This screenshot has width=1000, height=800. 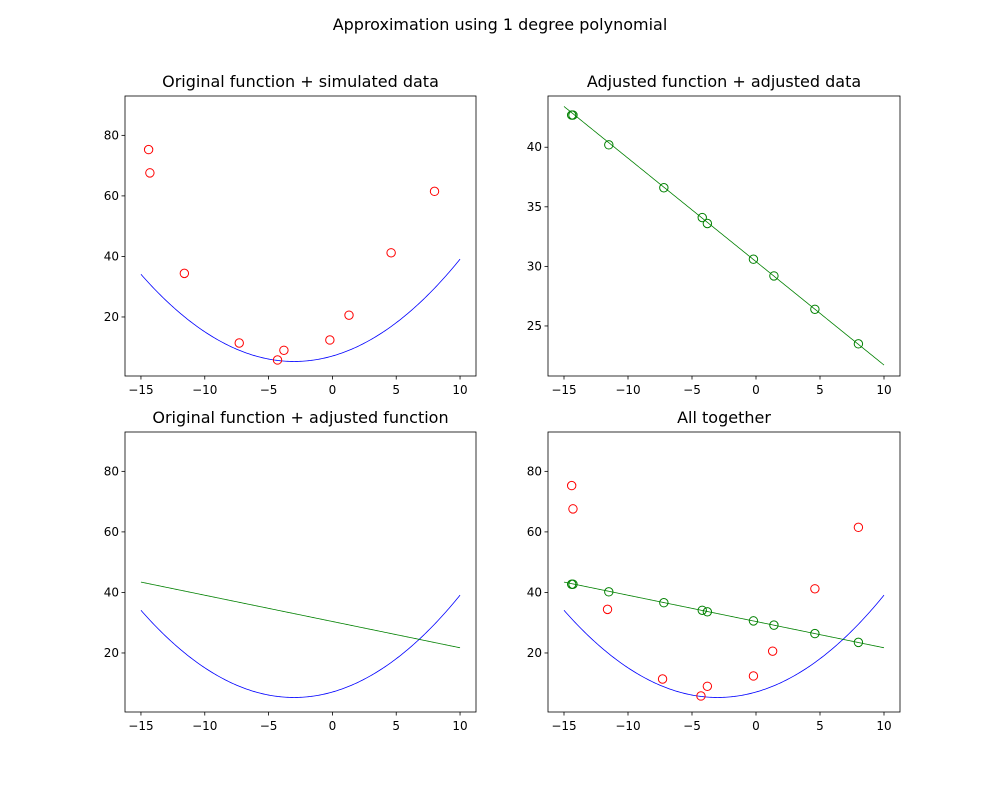 What do you see at coordinates (500, 24) in the screenshot?
I see `figure-suptitle: Approximation using 1 degree polynomial` at bounding box center [500, 24].